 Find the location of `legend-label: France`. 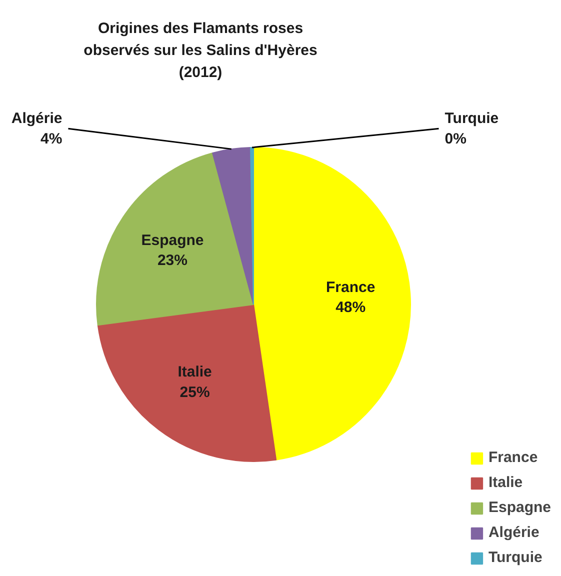

legend-label: France is located at coordinates (513, 457).